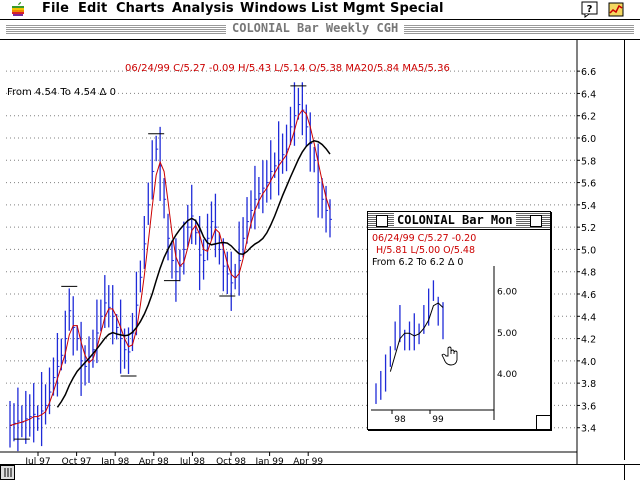 The width and height of the screenshot is (640, 480). Describe the element at coordinates (425, 250) in the screenshot. I see `sub-info-line-2: H/5.81 L/5.00 O/5.48` at that location.